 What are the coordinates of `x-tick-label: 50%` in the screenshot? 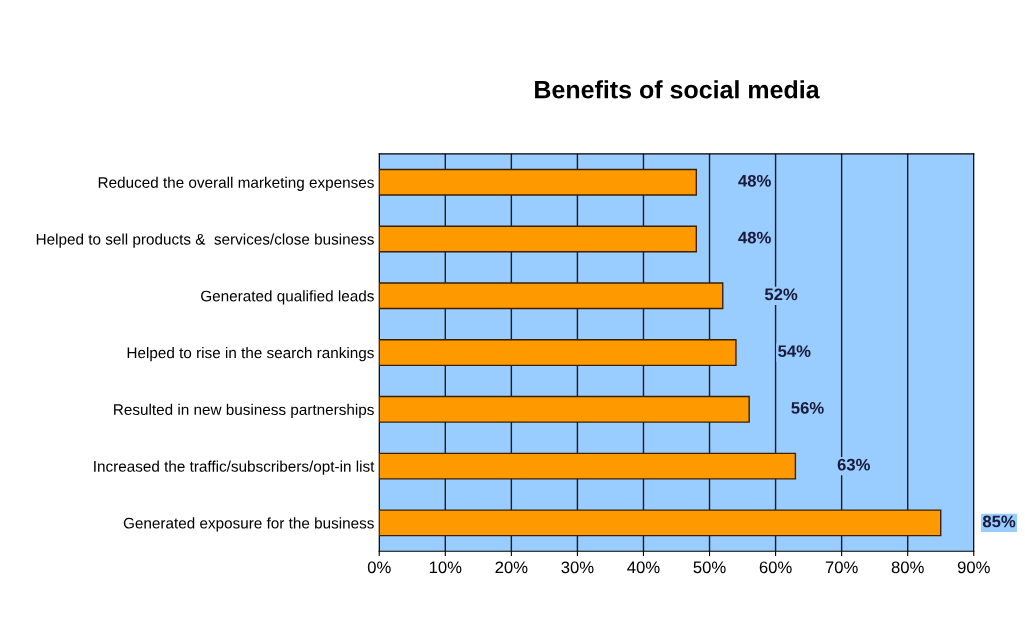 It's located at (709, 567).